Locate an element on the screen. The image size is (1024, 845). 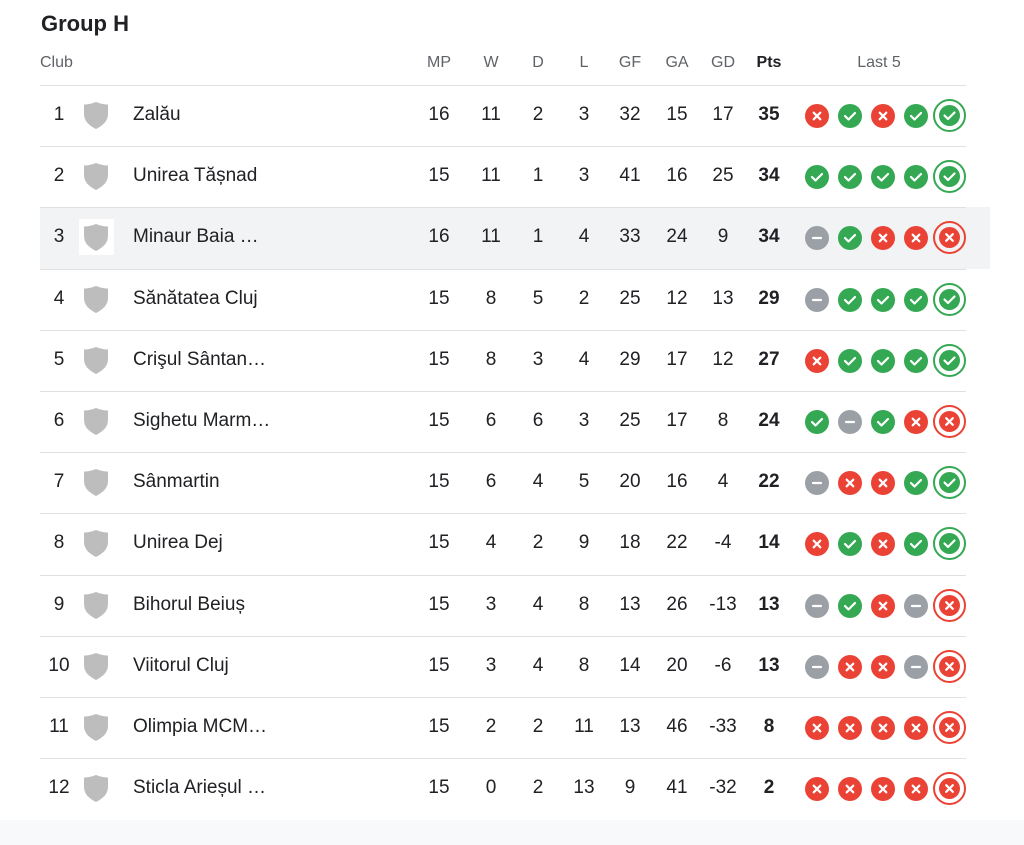
cell-l: 5 is located at coordinates (584, 482).